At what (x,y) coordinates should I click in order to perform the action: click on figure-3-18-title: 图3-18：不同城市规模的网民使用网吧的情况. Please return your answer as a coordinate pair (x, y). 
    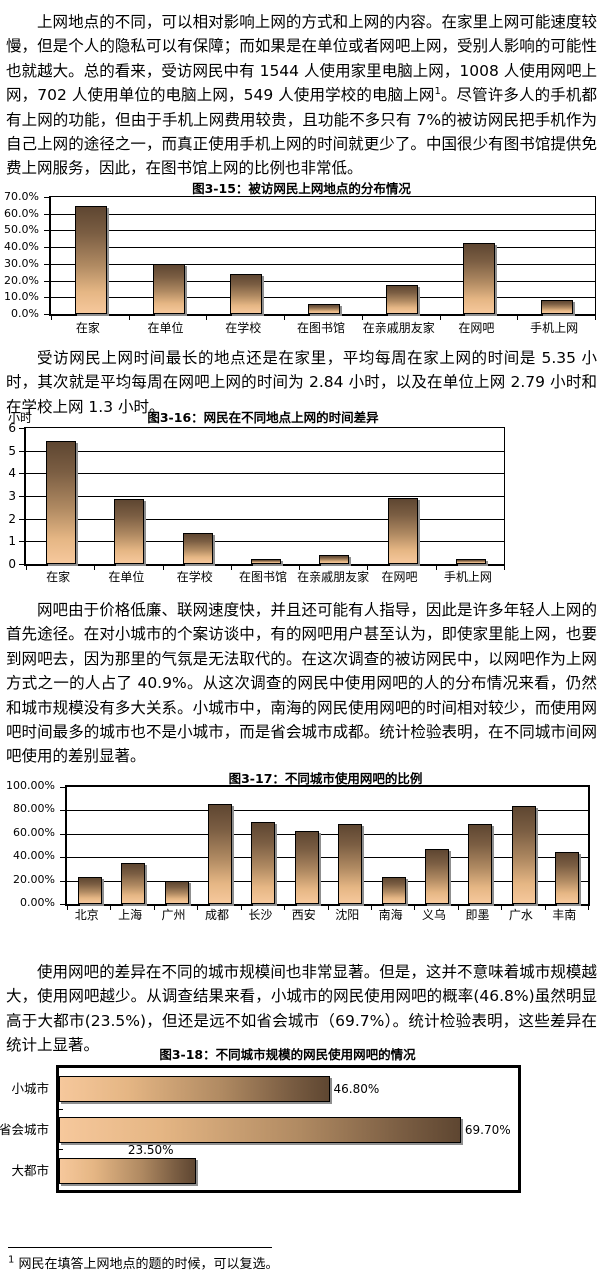
    Looking at the image, I should click on (287, 1054).